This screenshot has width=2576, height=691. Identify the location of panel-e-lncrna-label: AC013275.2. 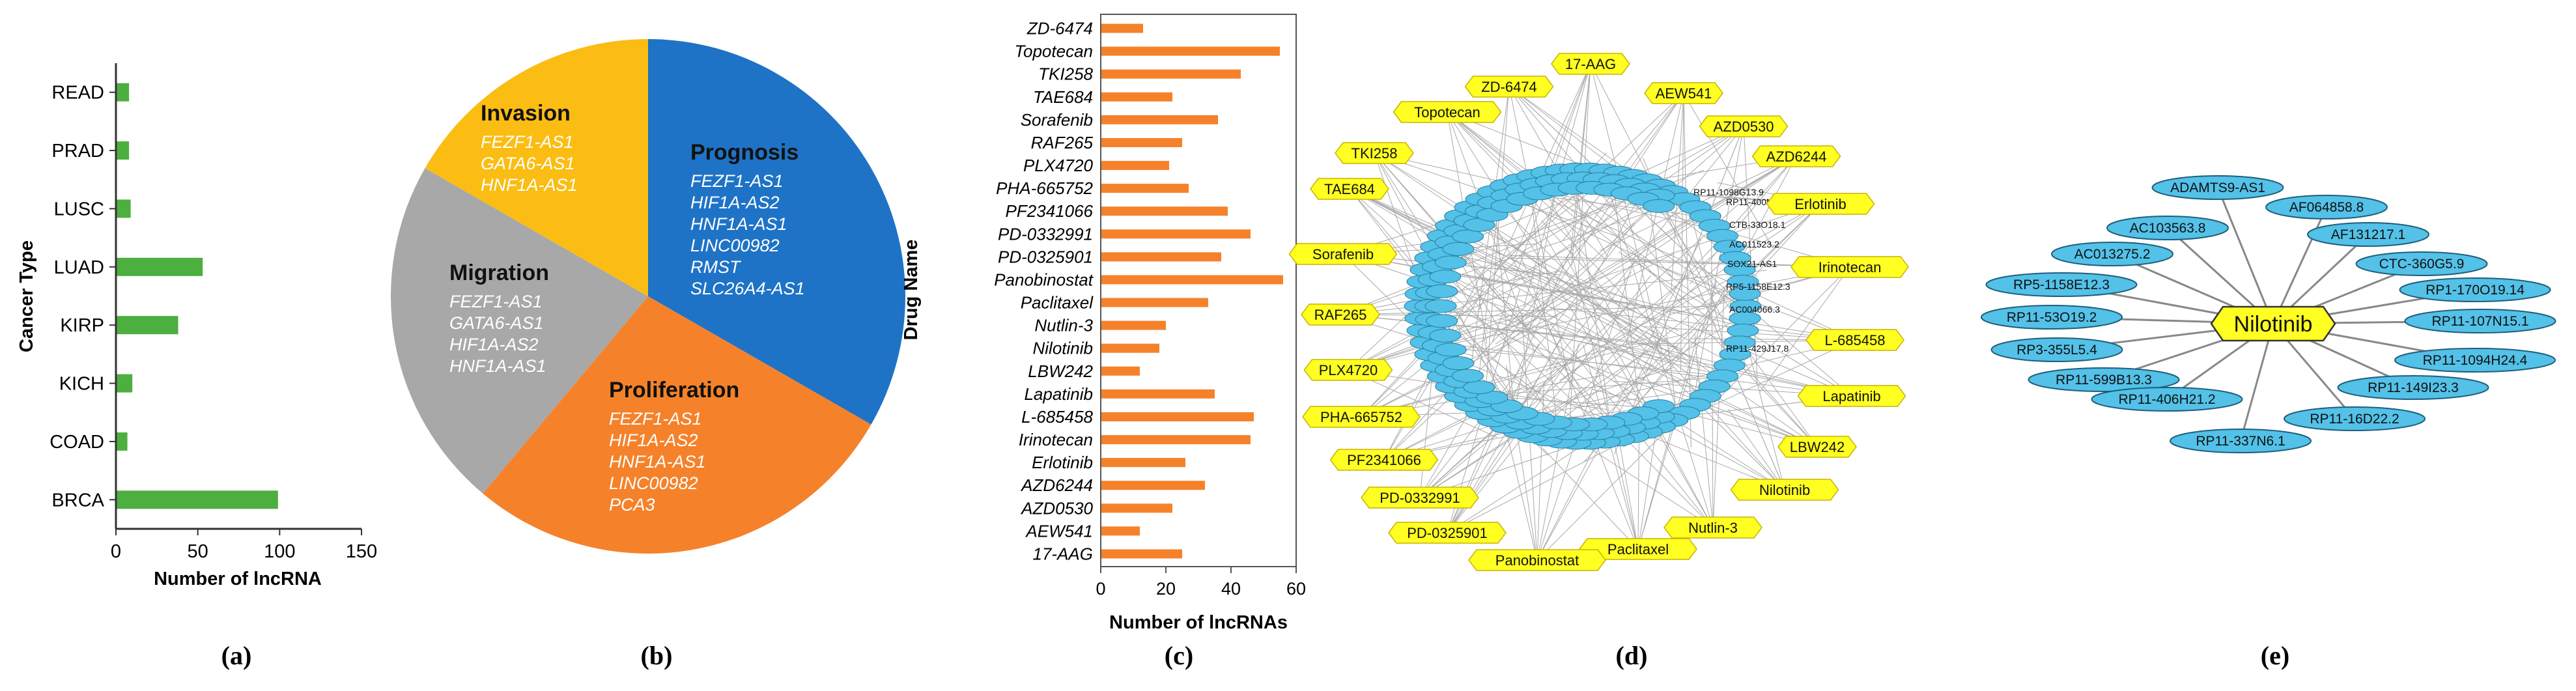
(2112, 254).